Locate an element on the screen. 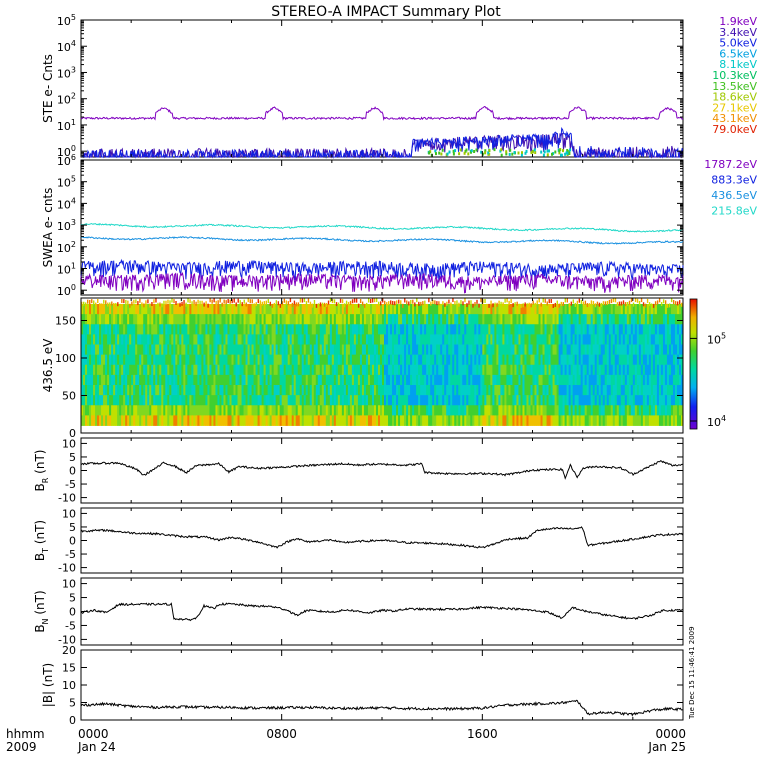  bn-ylabel-main: B is located at coordinates (40, 628).